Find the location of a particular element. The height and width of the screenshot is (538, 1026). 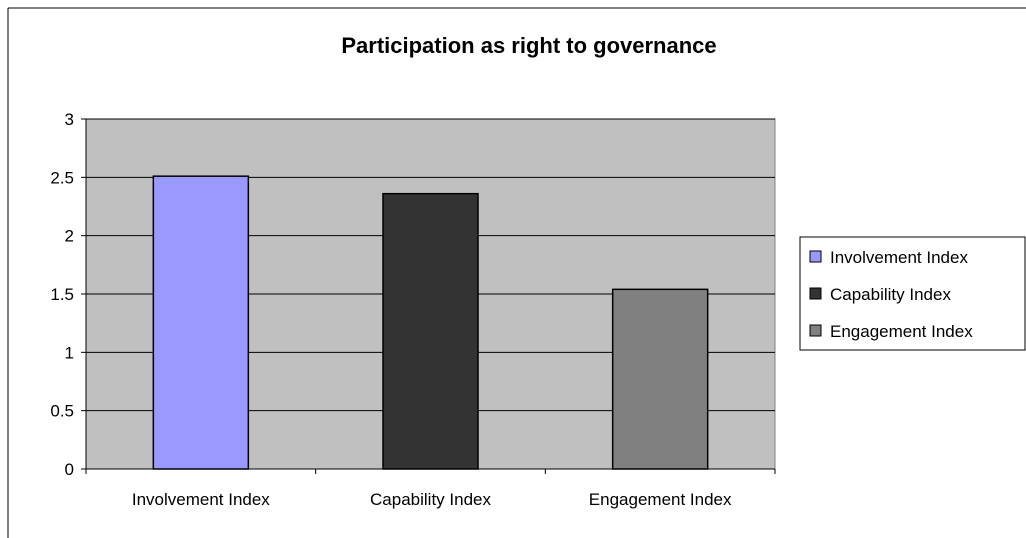

legend-label: Engagement Index is located at coordinates (901, 331).